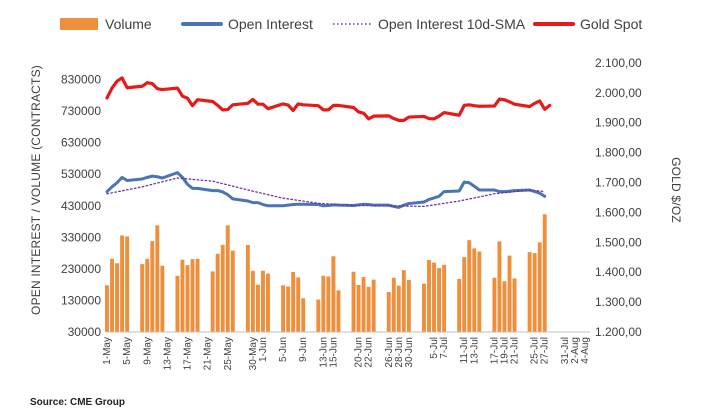 The height and width of the screenshot is (414, 701). I want to click on open-interest-sma-line, so click(326, 192).